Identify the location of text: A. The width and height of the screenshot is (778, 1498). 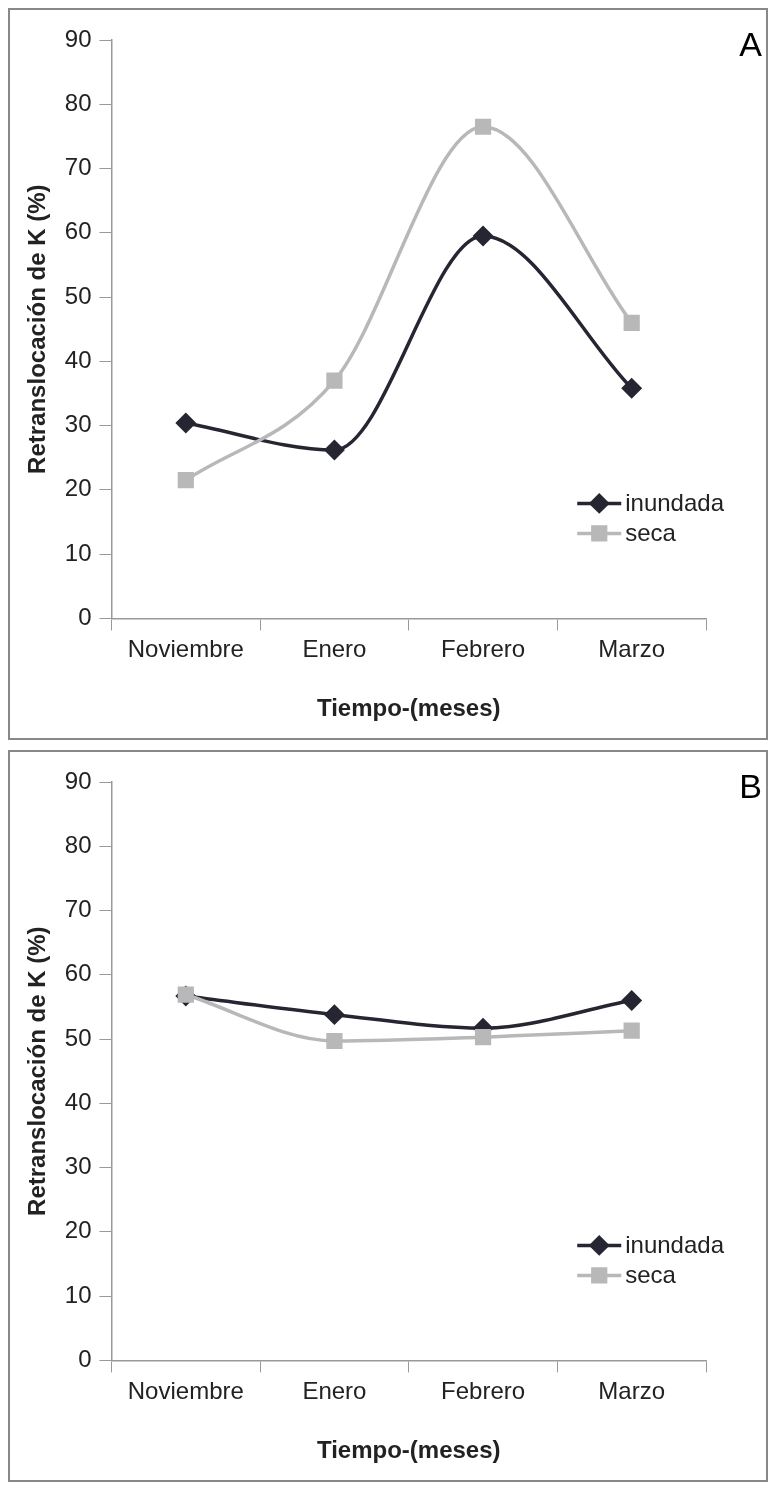
(751, 44).